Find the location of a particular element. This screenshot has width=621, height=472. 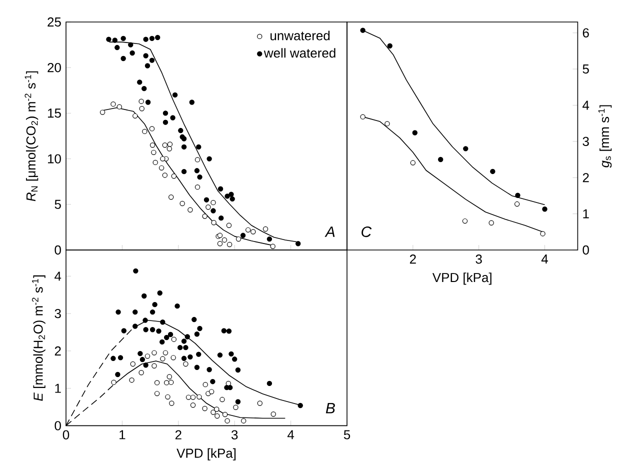

y-tick-label: 10 is located at coordinates (54, 159).